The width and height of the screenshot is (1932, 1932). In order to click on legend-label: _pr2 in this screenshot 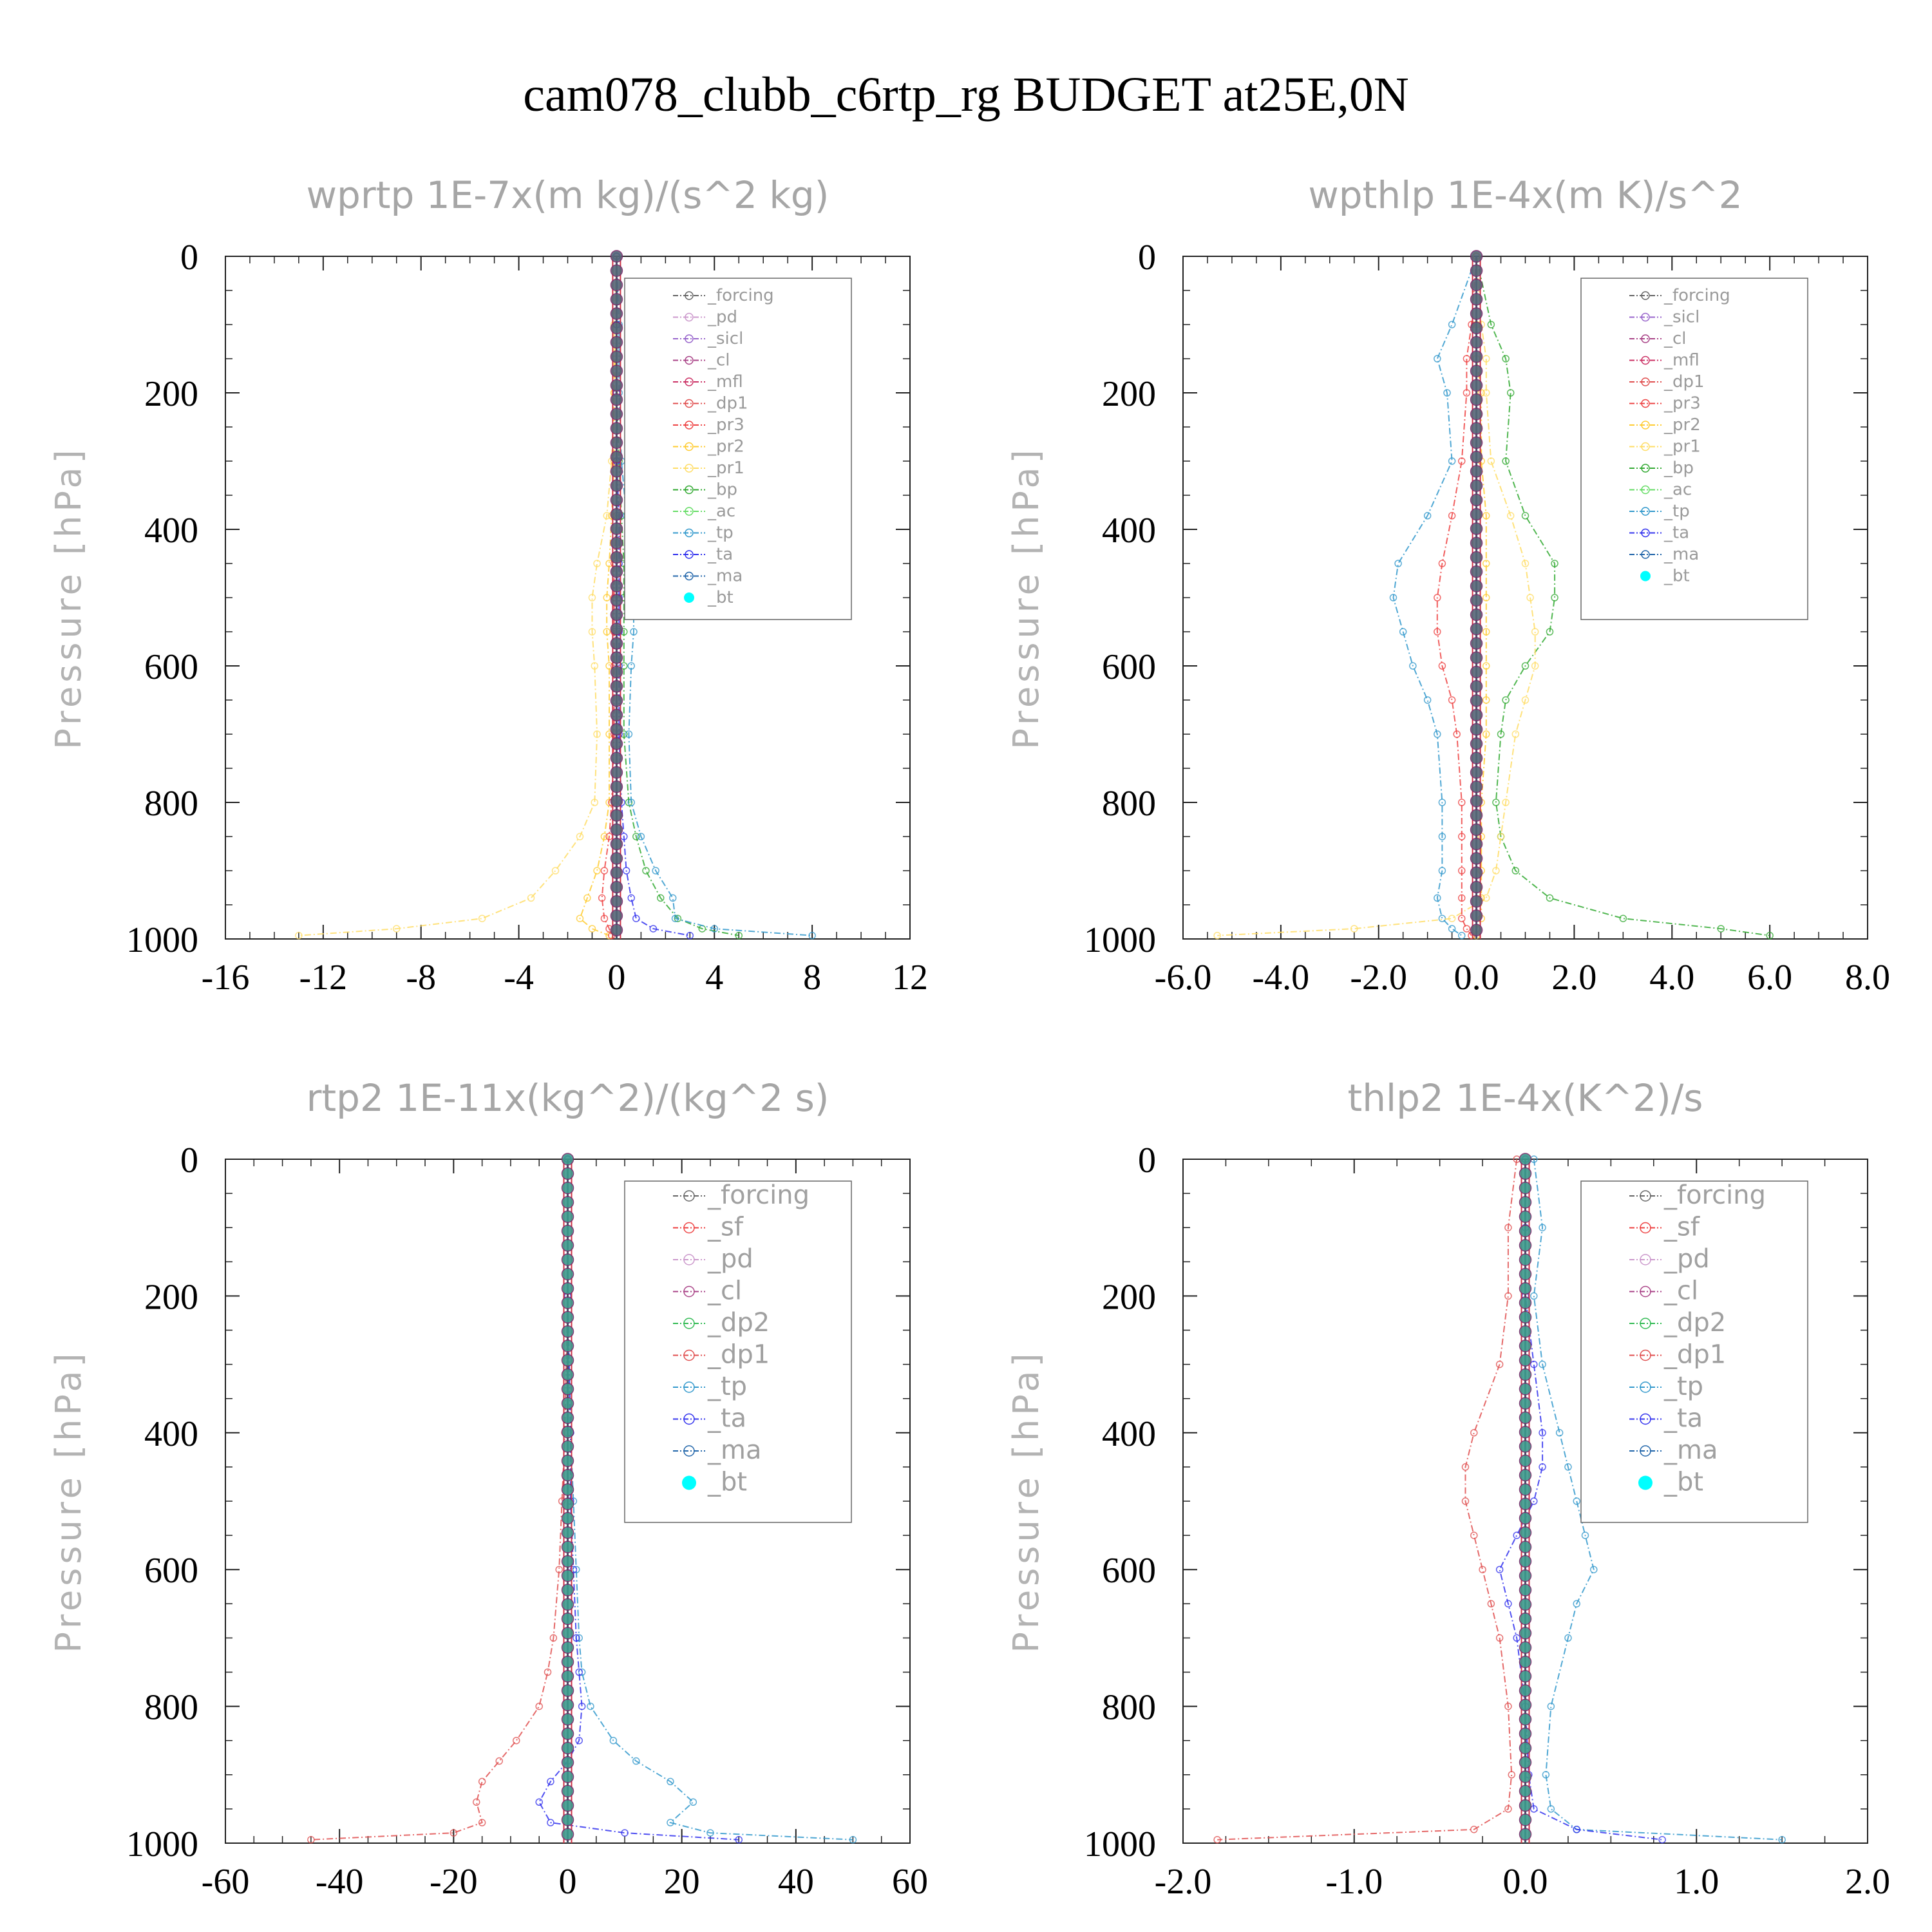, I will do `click(725, 447)`.